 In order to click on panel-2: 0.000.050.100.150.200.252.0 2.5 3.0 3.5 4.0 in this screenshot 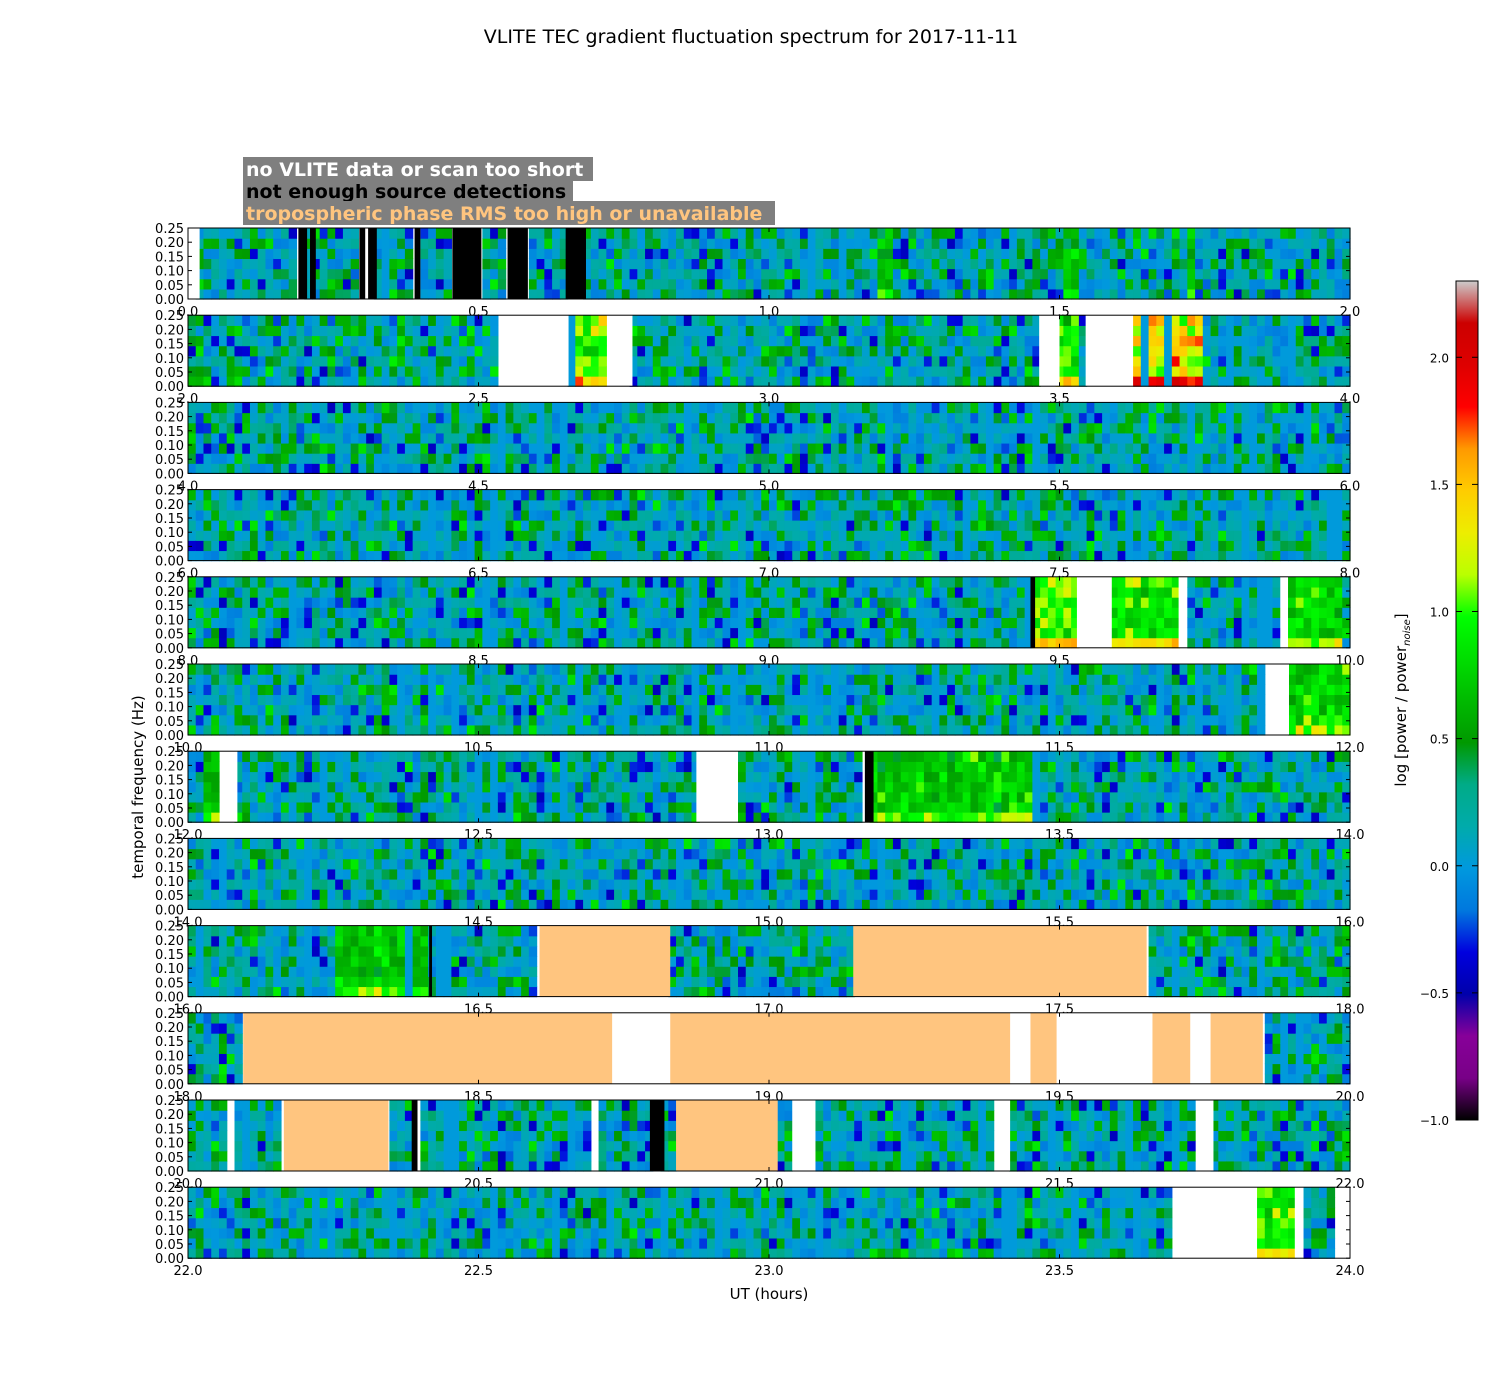, I will do `click(757, 358)`.